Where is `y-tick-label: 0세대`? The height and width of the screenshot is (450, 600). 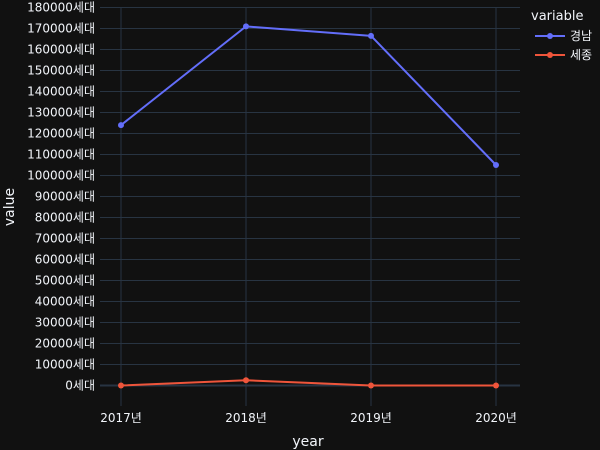
y-tick-label: 0세대 is located at coordinates (80, 386).